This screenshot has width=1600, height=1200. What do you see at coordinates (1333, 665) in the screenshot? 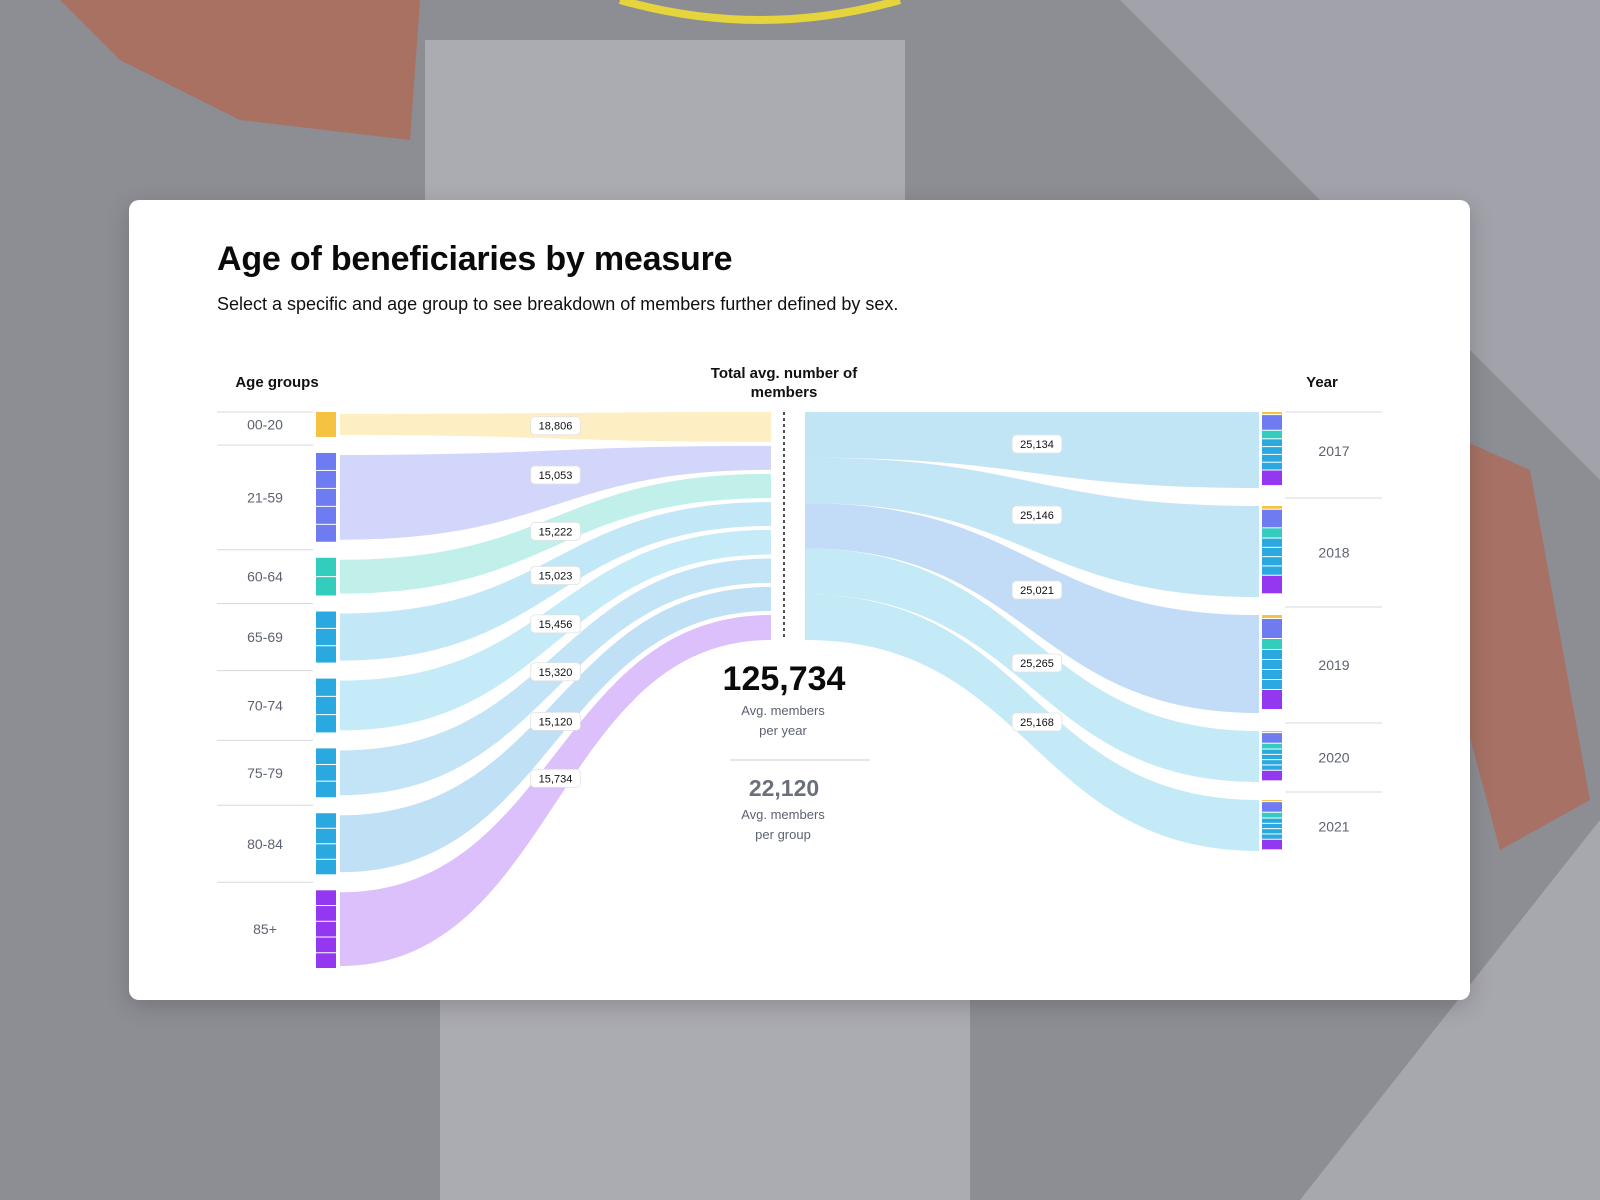
I see `year-label: 2019` at bounding box center [1333, 665].